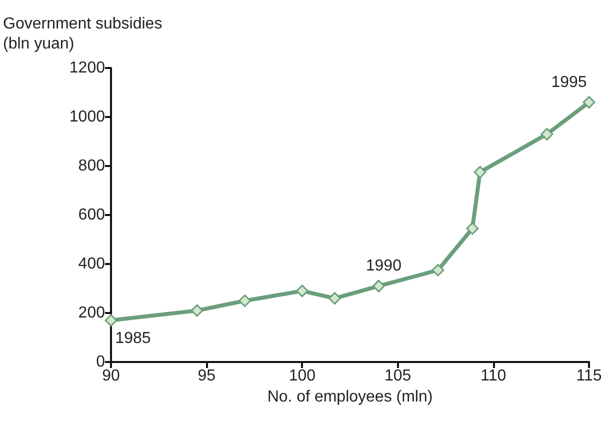 This screenshot has width=611, height=439. Describe the element at coordinates (111, 376) in the screenshot. I see `x-tick-label: 90` at that location.